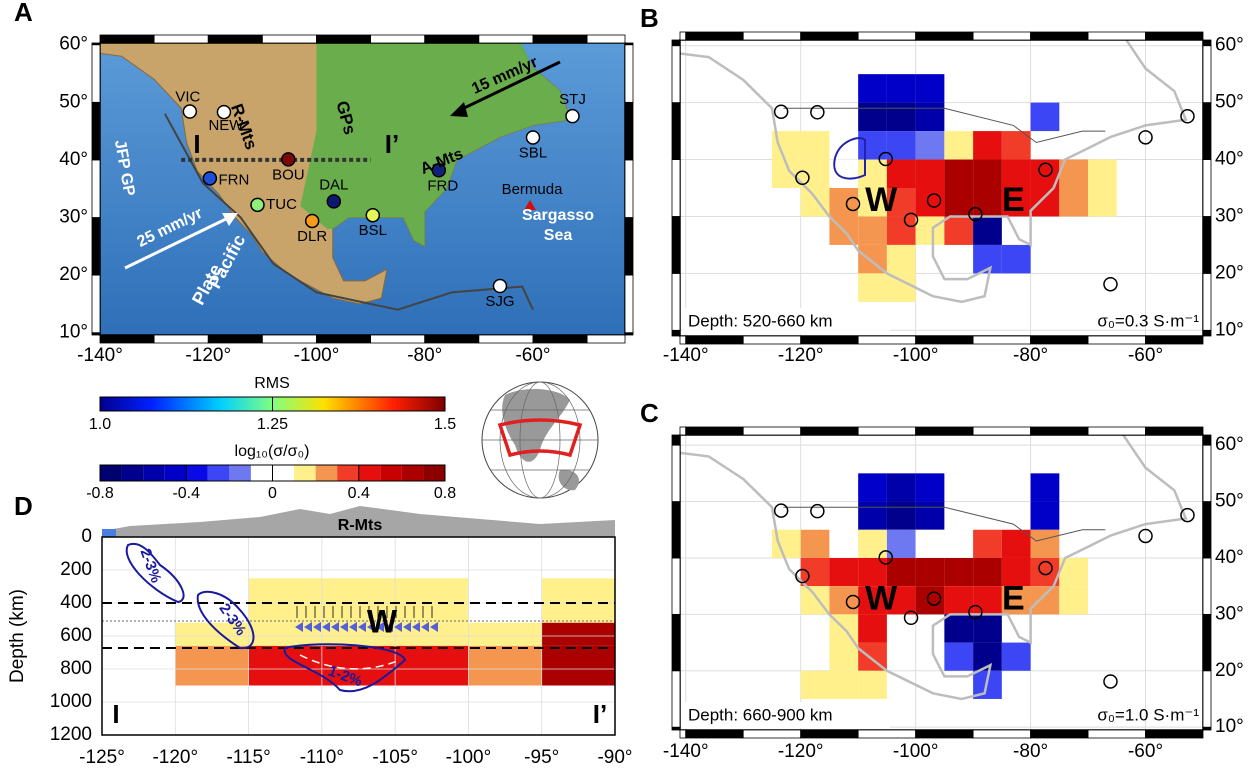 This screenshot has width=1257, height=772. Describe the element at coordinates (445, 424) in the screenshot. I see `tick-label: 1.5` at that location.